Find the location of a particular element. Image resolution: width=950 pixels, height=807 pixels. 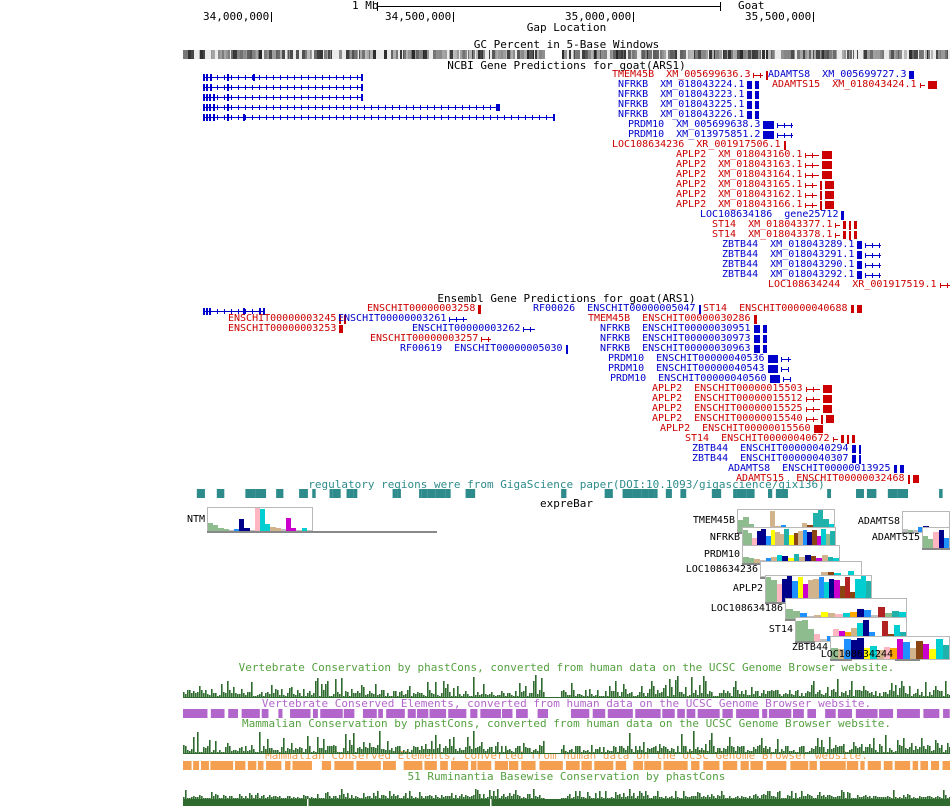

gene-entry-ST14: ST14 XM_018043377.1 is located at coordinates (785, 225).